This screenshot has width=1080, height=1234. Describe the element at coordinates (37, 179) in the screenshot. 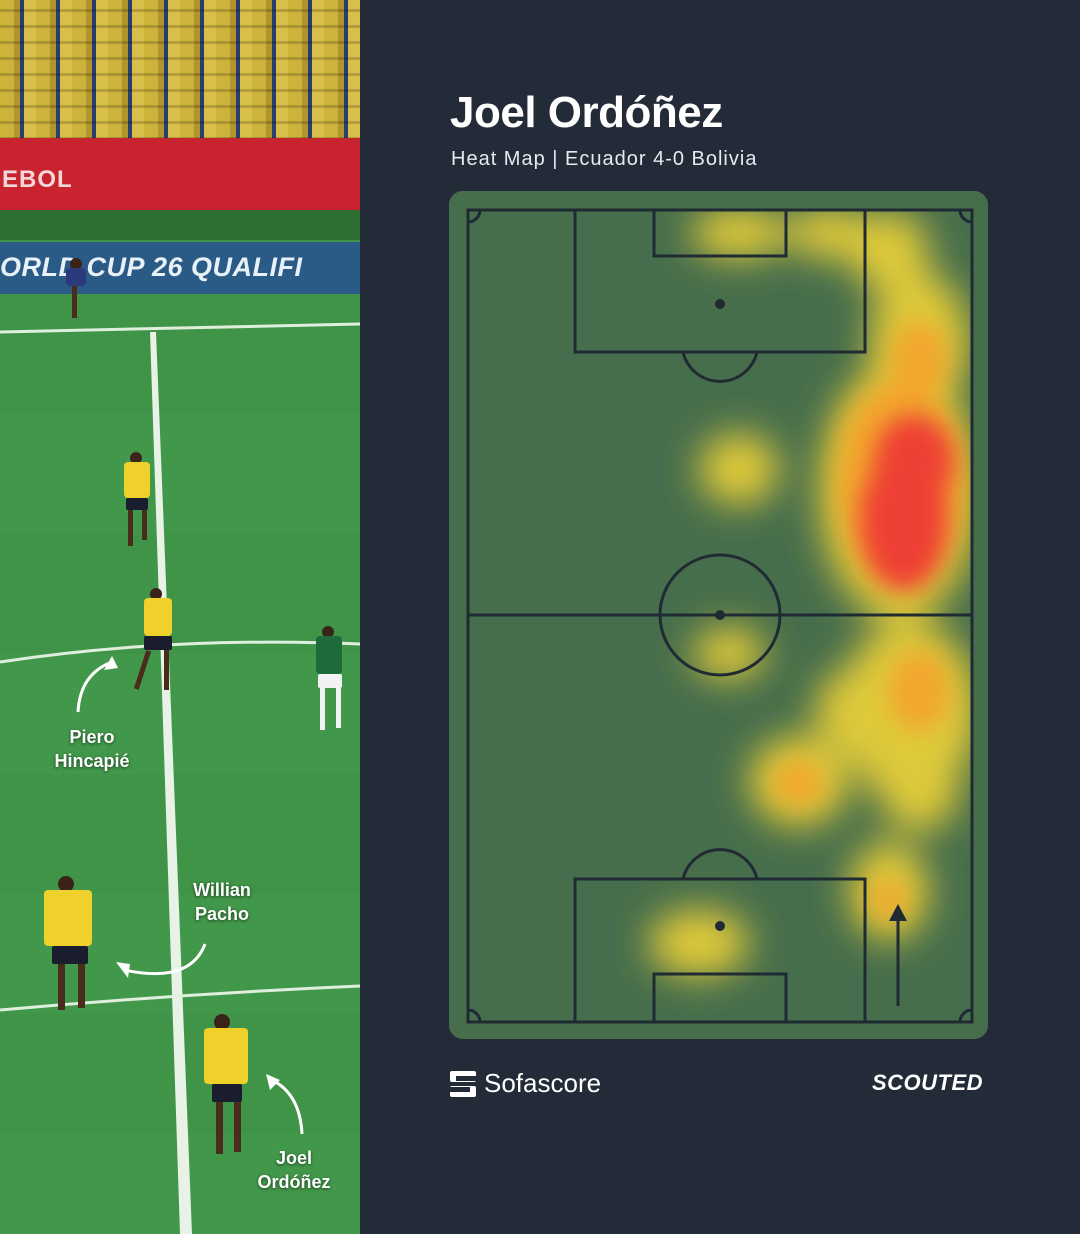

I see `hoarding-text: EBOL` at that location.